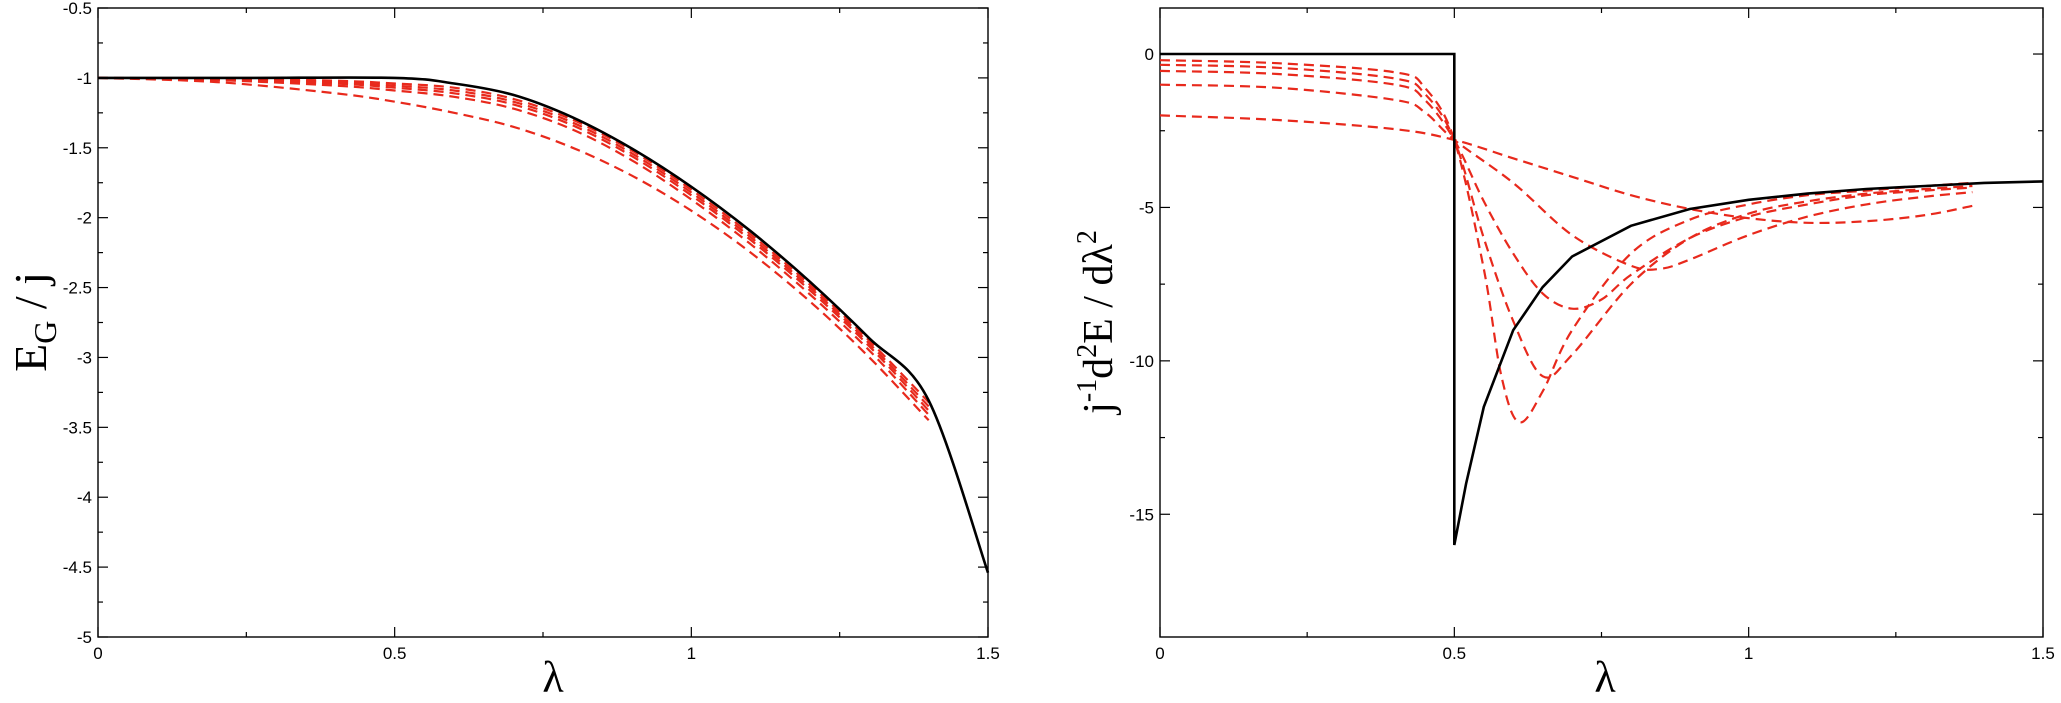 Image resolution: width=2061 pixels, height=703 pixels. What do you see at coordinates (77, 148) in the screenshot?
I see `left-y-tick-label: -1.5` at bounding box center [77, 148].